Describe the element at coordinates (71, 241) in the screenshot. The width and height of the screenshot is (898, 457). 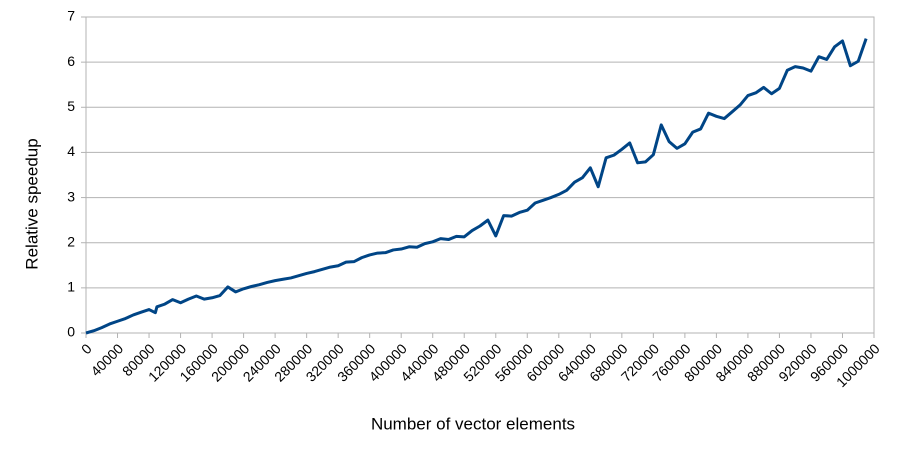
I see `y-tick-label: 2` at that location.